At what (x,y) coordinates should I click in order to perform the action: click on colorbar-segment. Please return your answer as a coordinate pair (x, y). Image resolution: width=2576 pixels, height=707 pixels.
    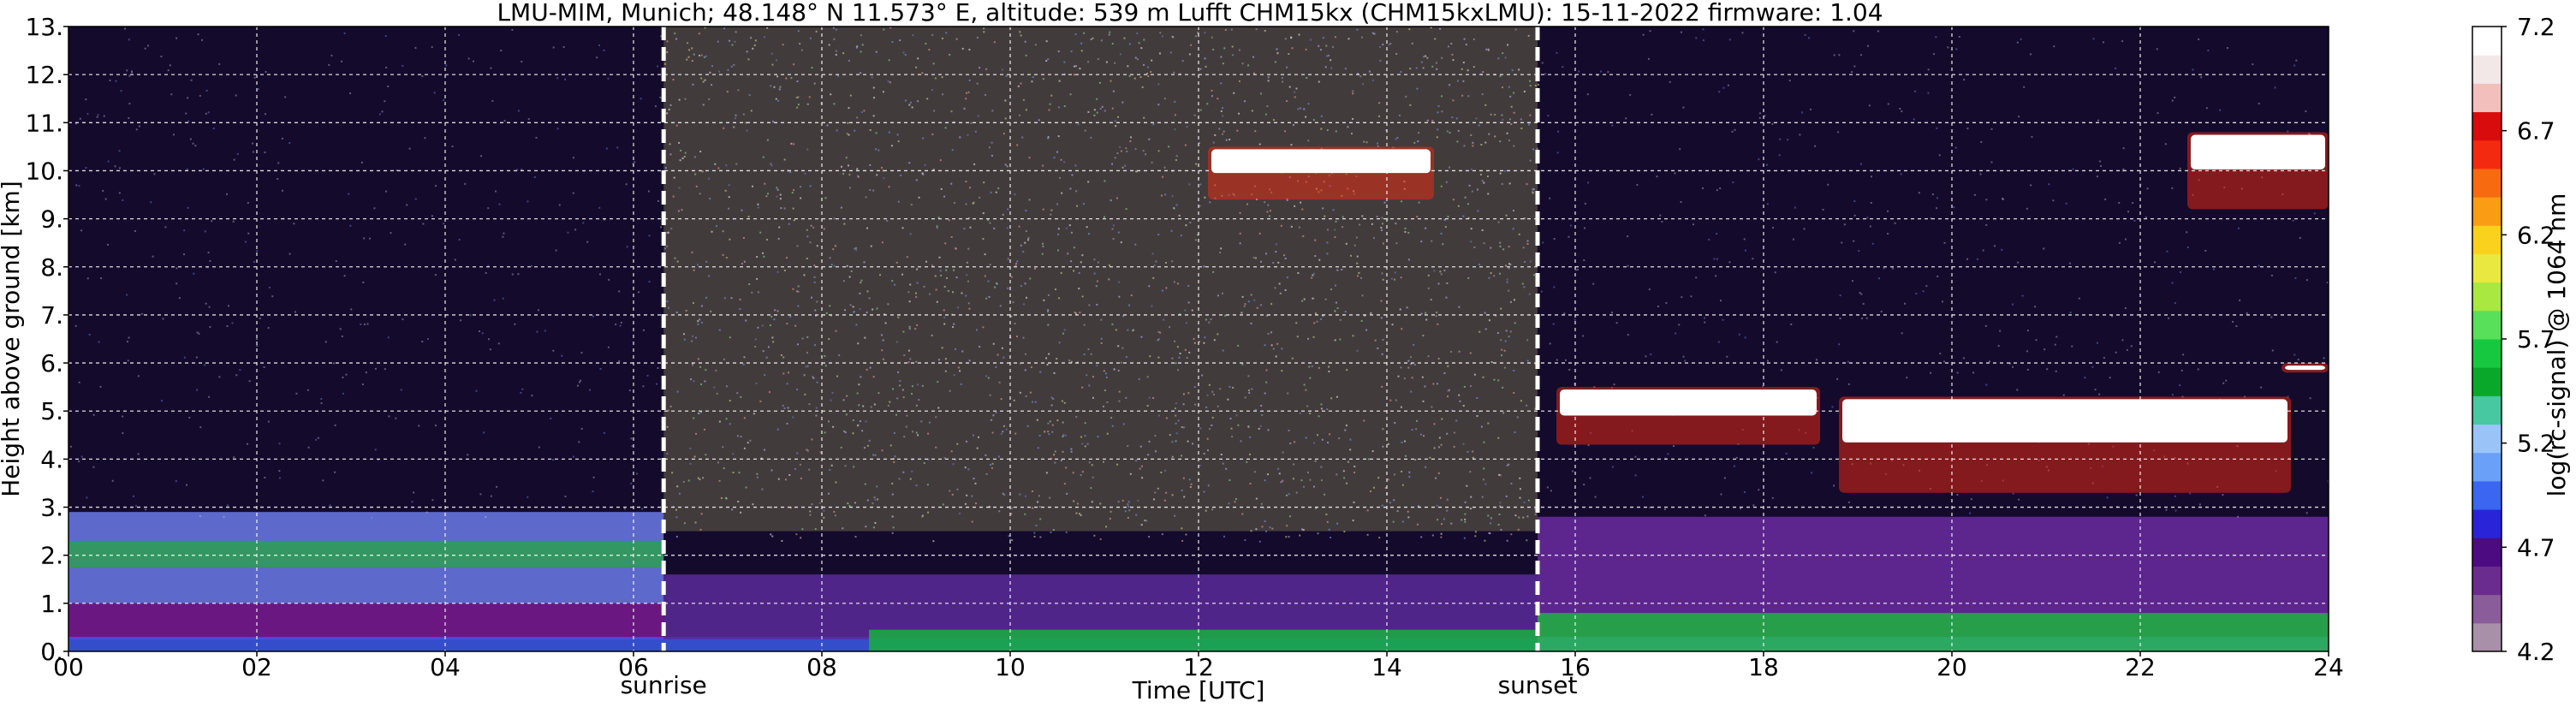
    Looking at the image, I should click on (2487, 637).